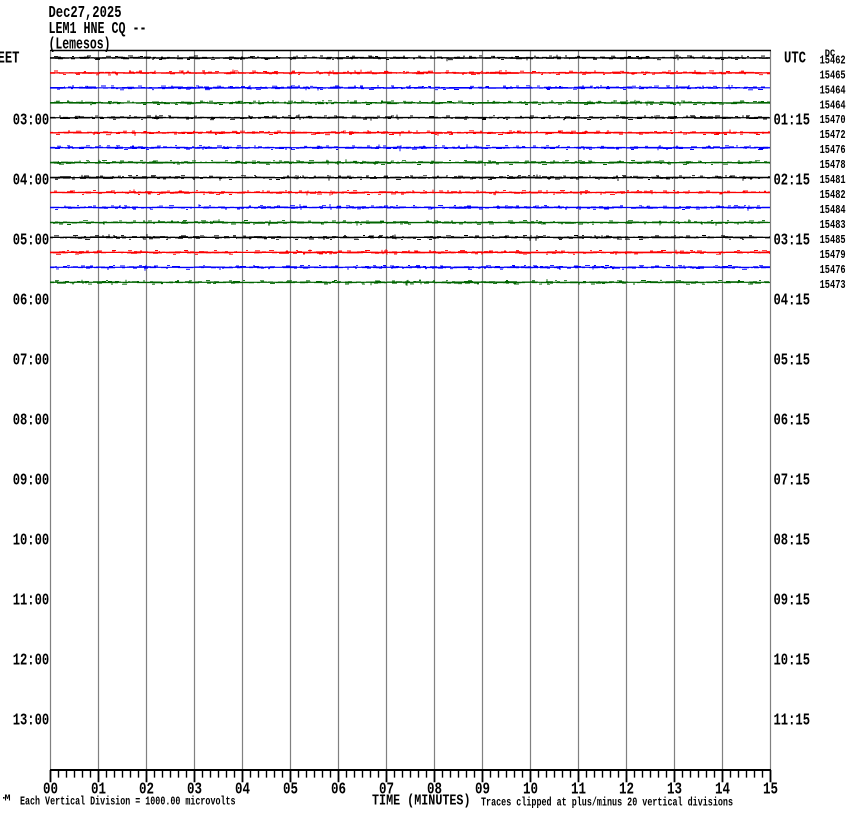 The height and width of the screenshot is (819, 850). Describe the element at coordinates (31, 240) in the screenshot. I see `svg-text: 05:00` at that location.